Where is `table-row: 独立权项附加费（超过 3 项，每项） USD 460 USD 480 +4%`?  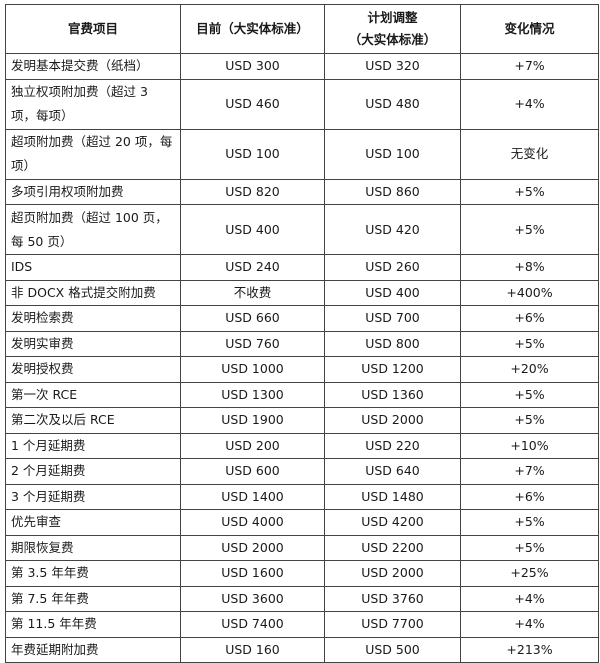
table-row: 独立权项附加费（超过 3 项，每项） USD 460 USD 480 +4% is located at coordinates (302, 104).